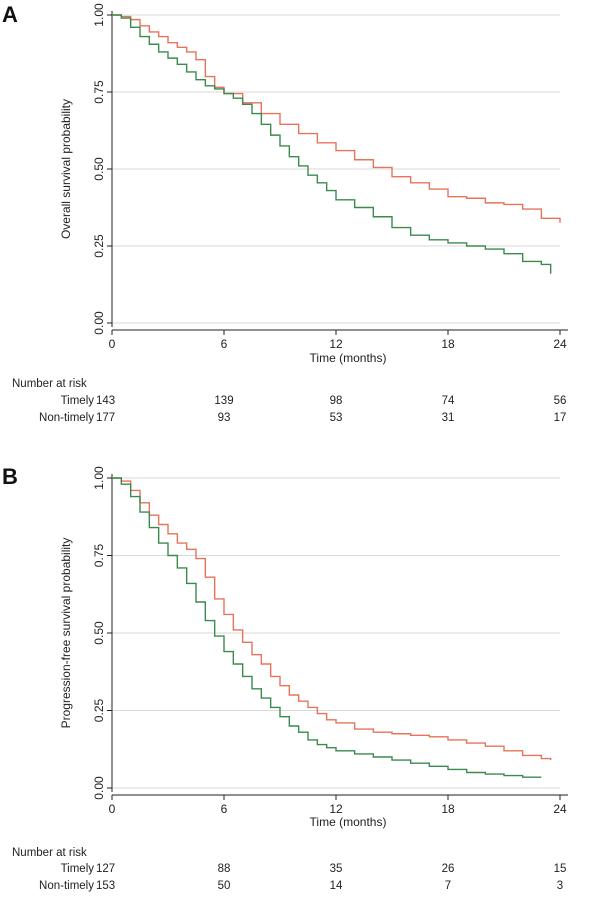 The image size is (600, 910). I want to click on panel-label: A, so click(10, 14).